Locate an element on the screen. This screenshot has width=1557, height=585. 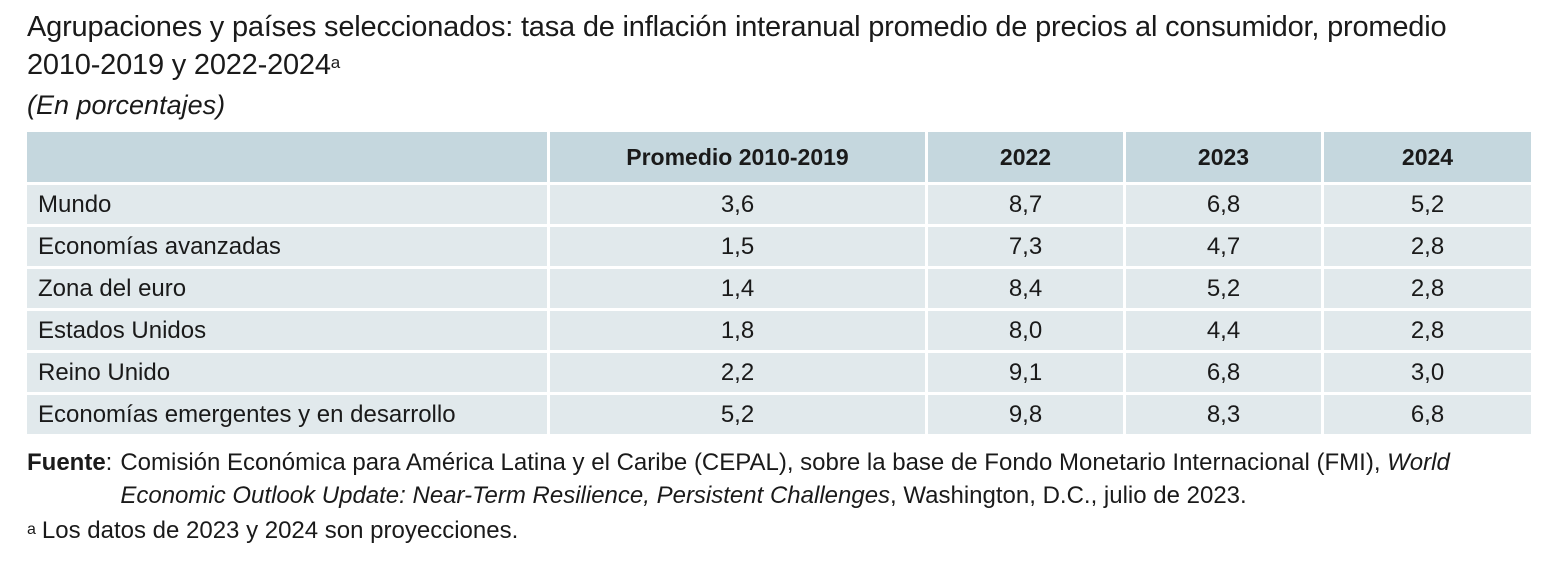
table-subtitle: (En porcentajes) is located at coordinates (126, 105).